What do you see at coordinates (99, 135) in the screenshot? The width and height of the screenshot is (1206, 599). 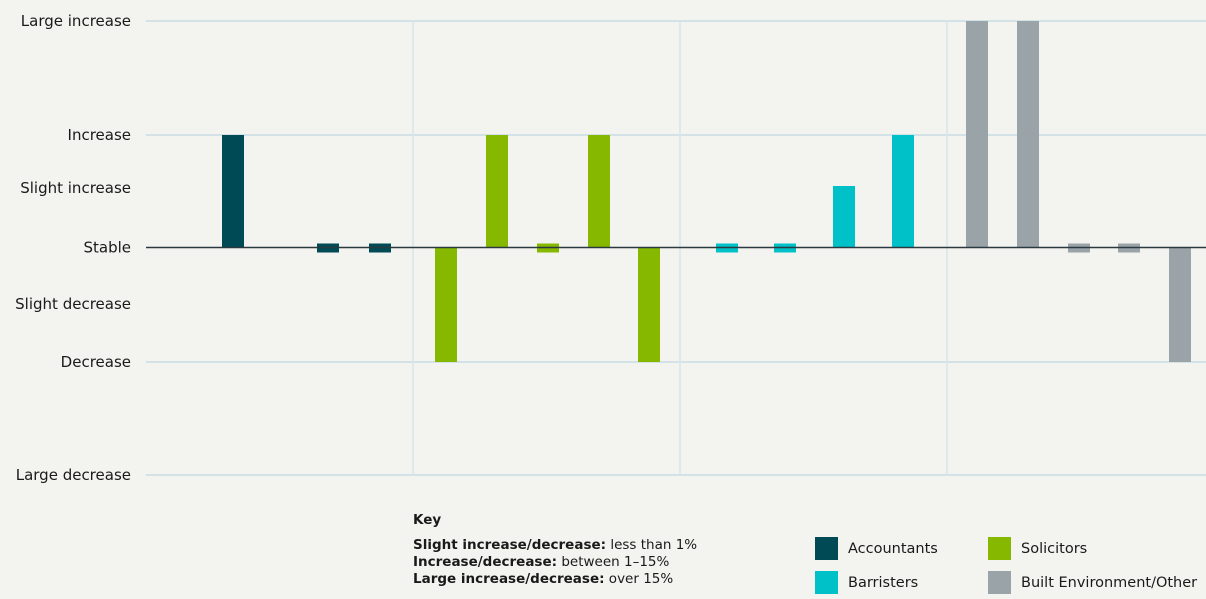 I see `y-tick-label: Increase` at bounding box center [99, 135].